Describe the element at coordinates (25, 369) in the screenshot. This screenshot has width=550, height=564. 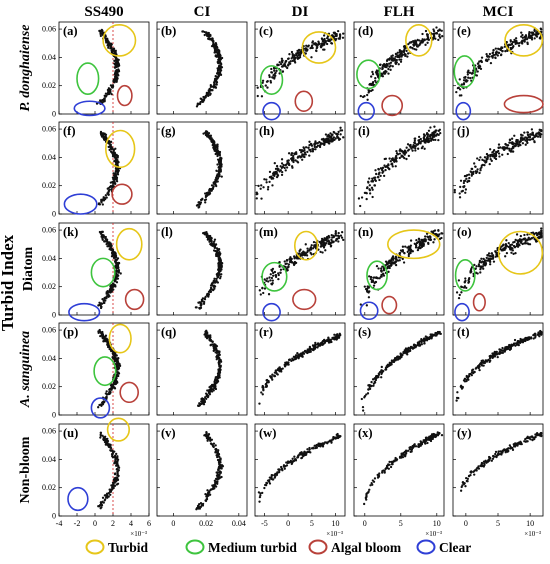
I see `row-label-3: A. sanguinea` at that location.